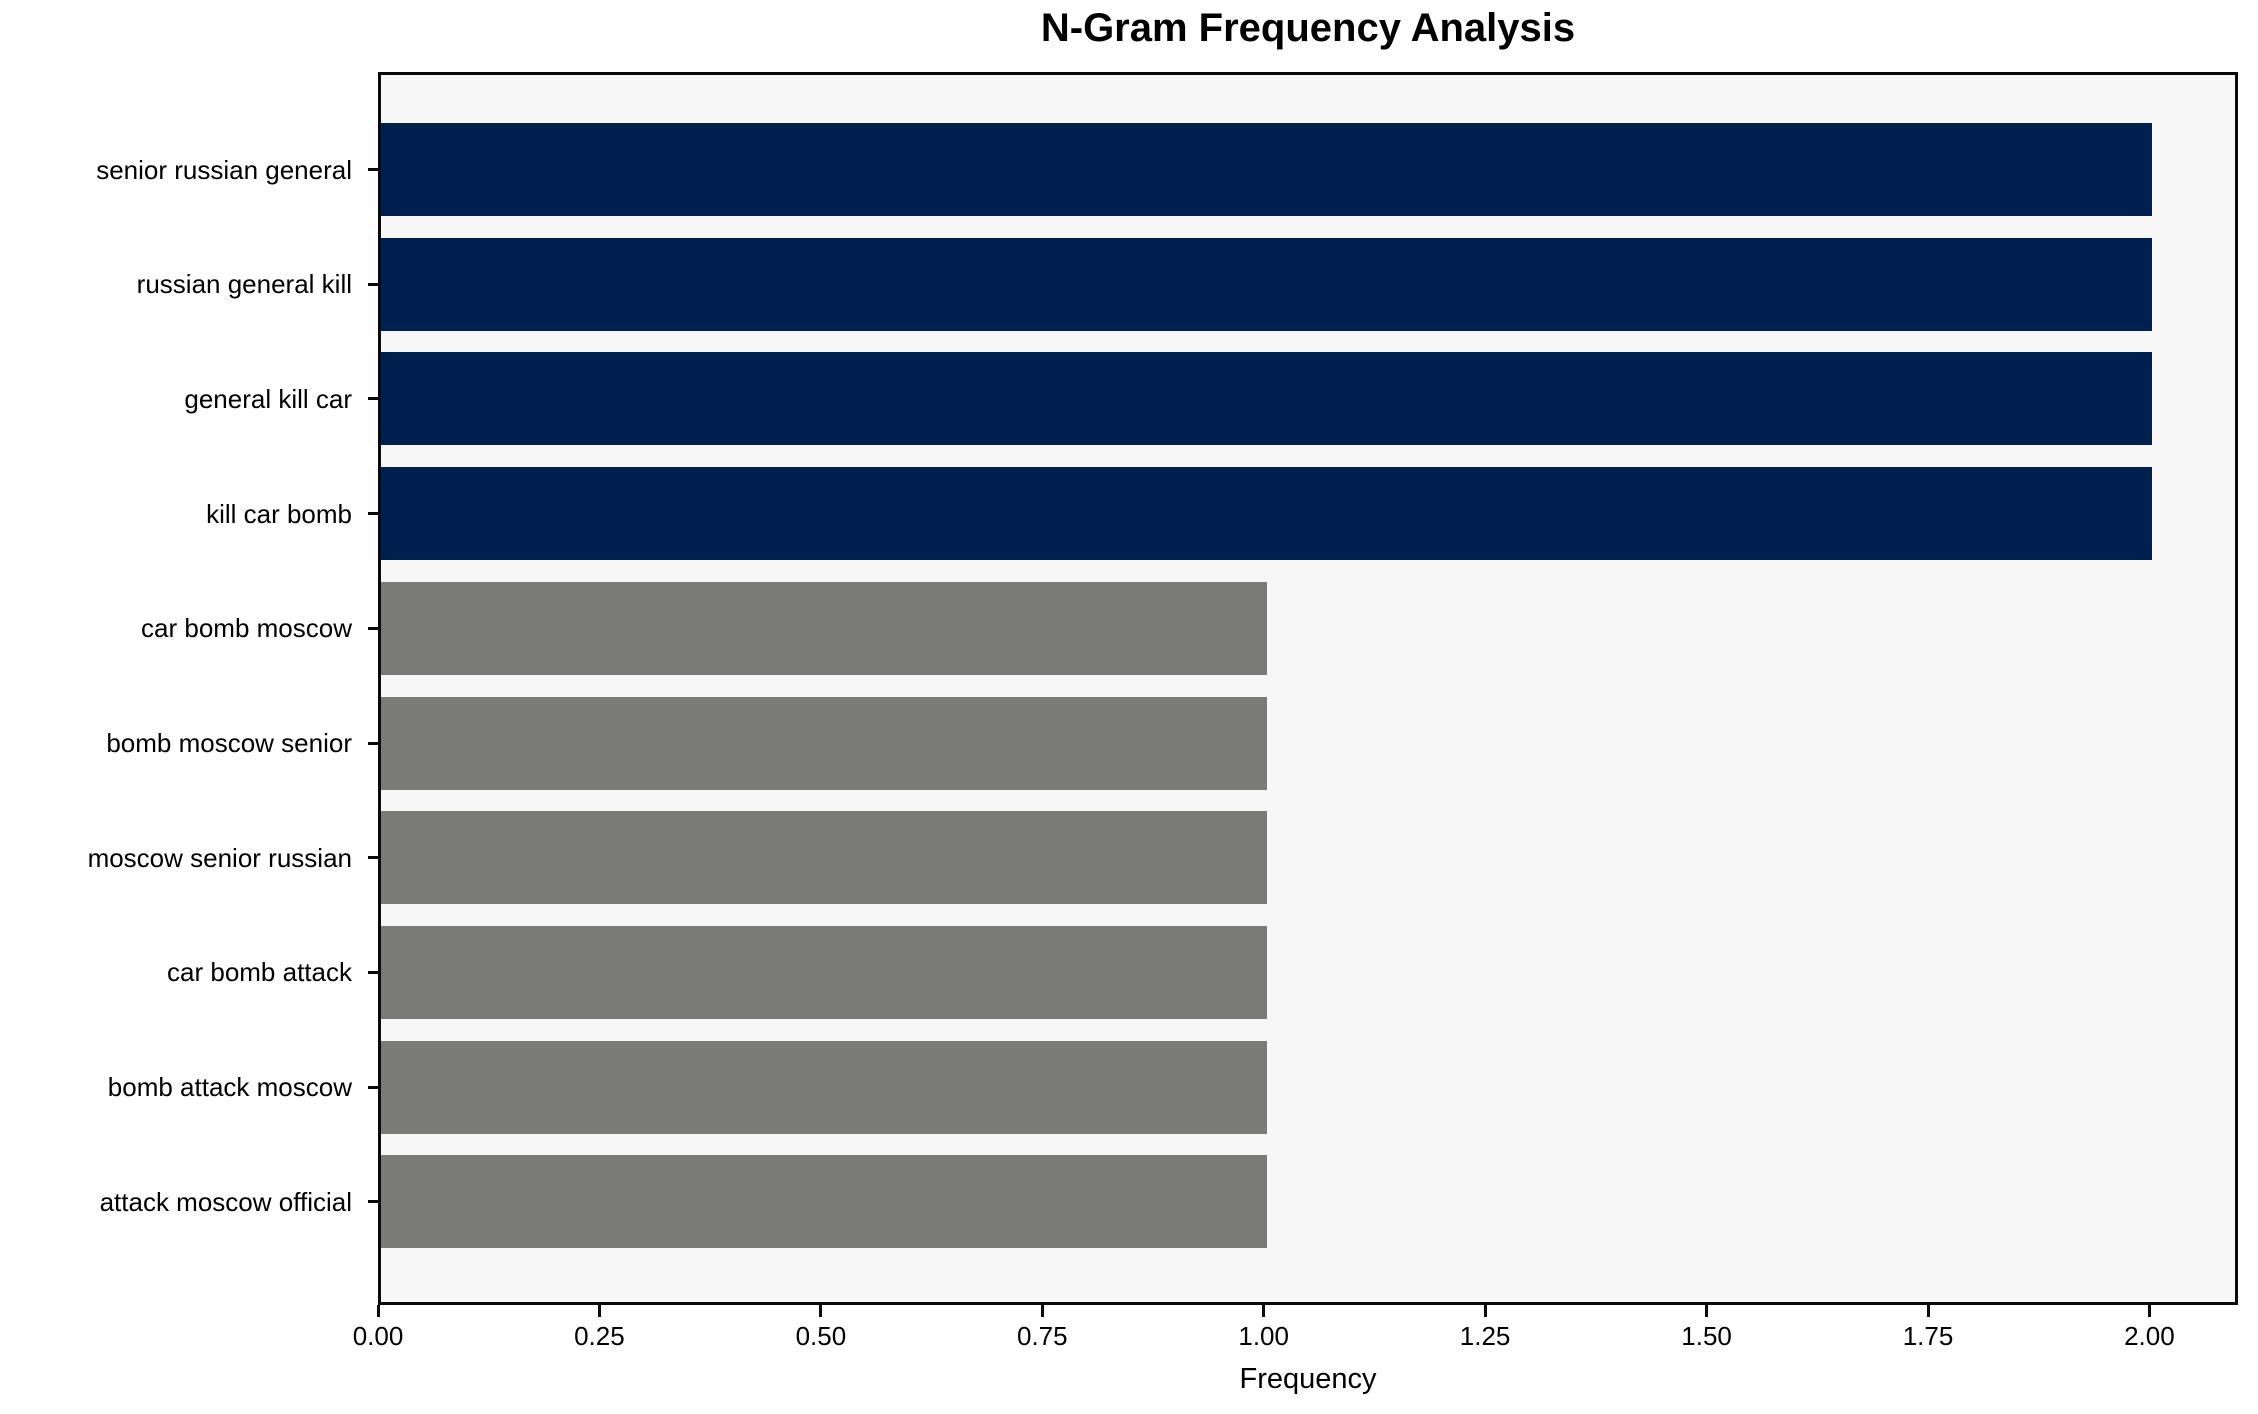 This screenshot has width=2258, height=1414. Describe the element at coordinates (1928, 1336) in the screenshot. I see `x-tick-label: 1.75` at that location.